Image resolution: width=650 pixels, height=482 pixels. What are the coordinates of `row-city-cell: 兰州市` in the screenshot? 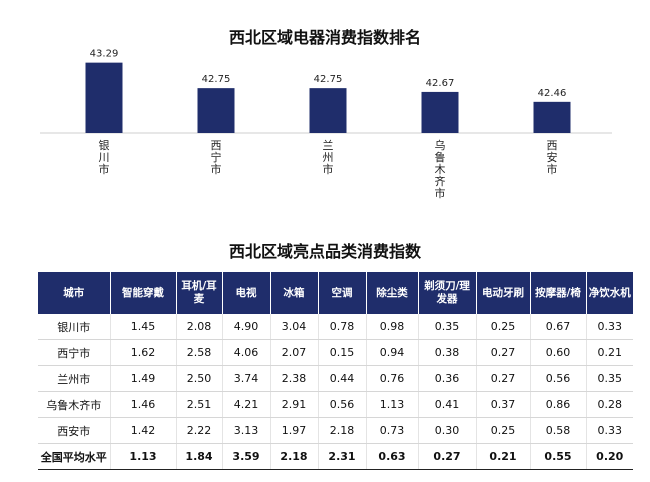 It's located at (74, 378).